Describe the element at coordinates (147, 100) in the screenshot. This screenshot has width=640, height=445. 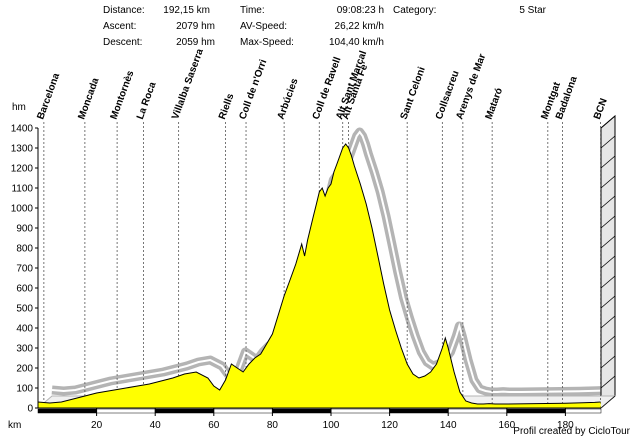
I see `waypoint-label: La Roca` at that location.